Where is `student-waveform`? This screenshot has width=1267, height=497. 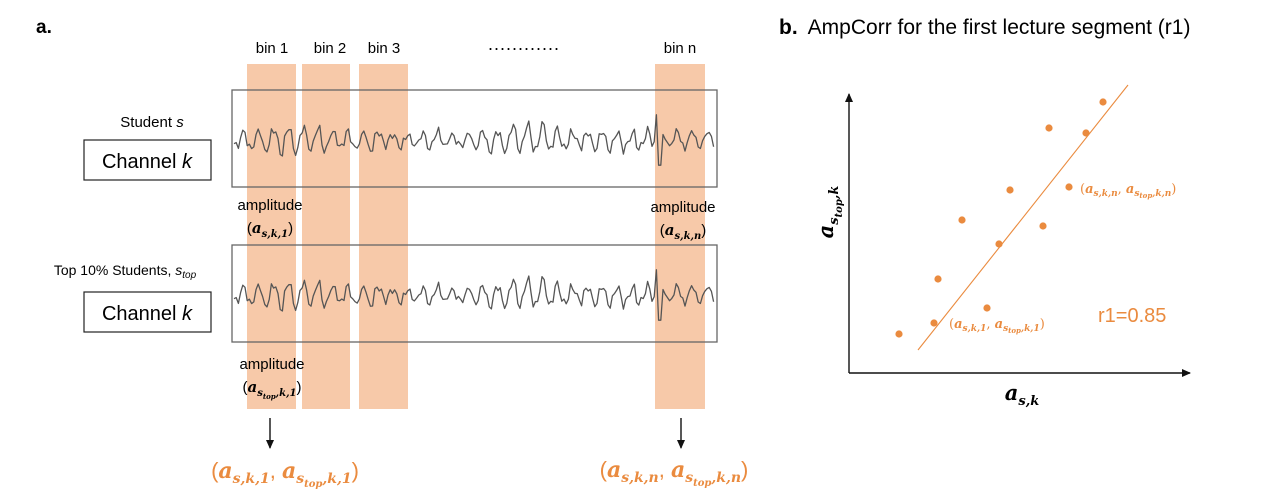 student-waveform is located at coordinates (474, 140).